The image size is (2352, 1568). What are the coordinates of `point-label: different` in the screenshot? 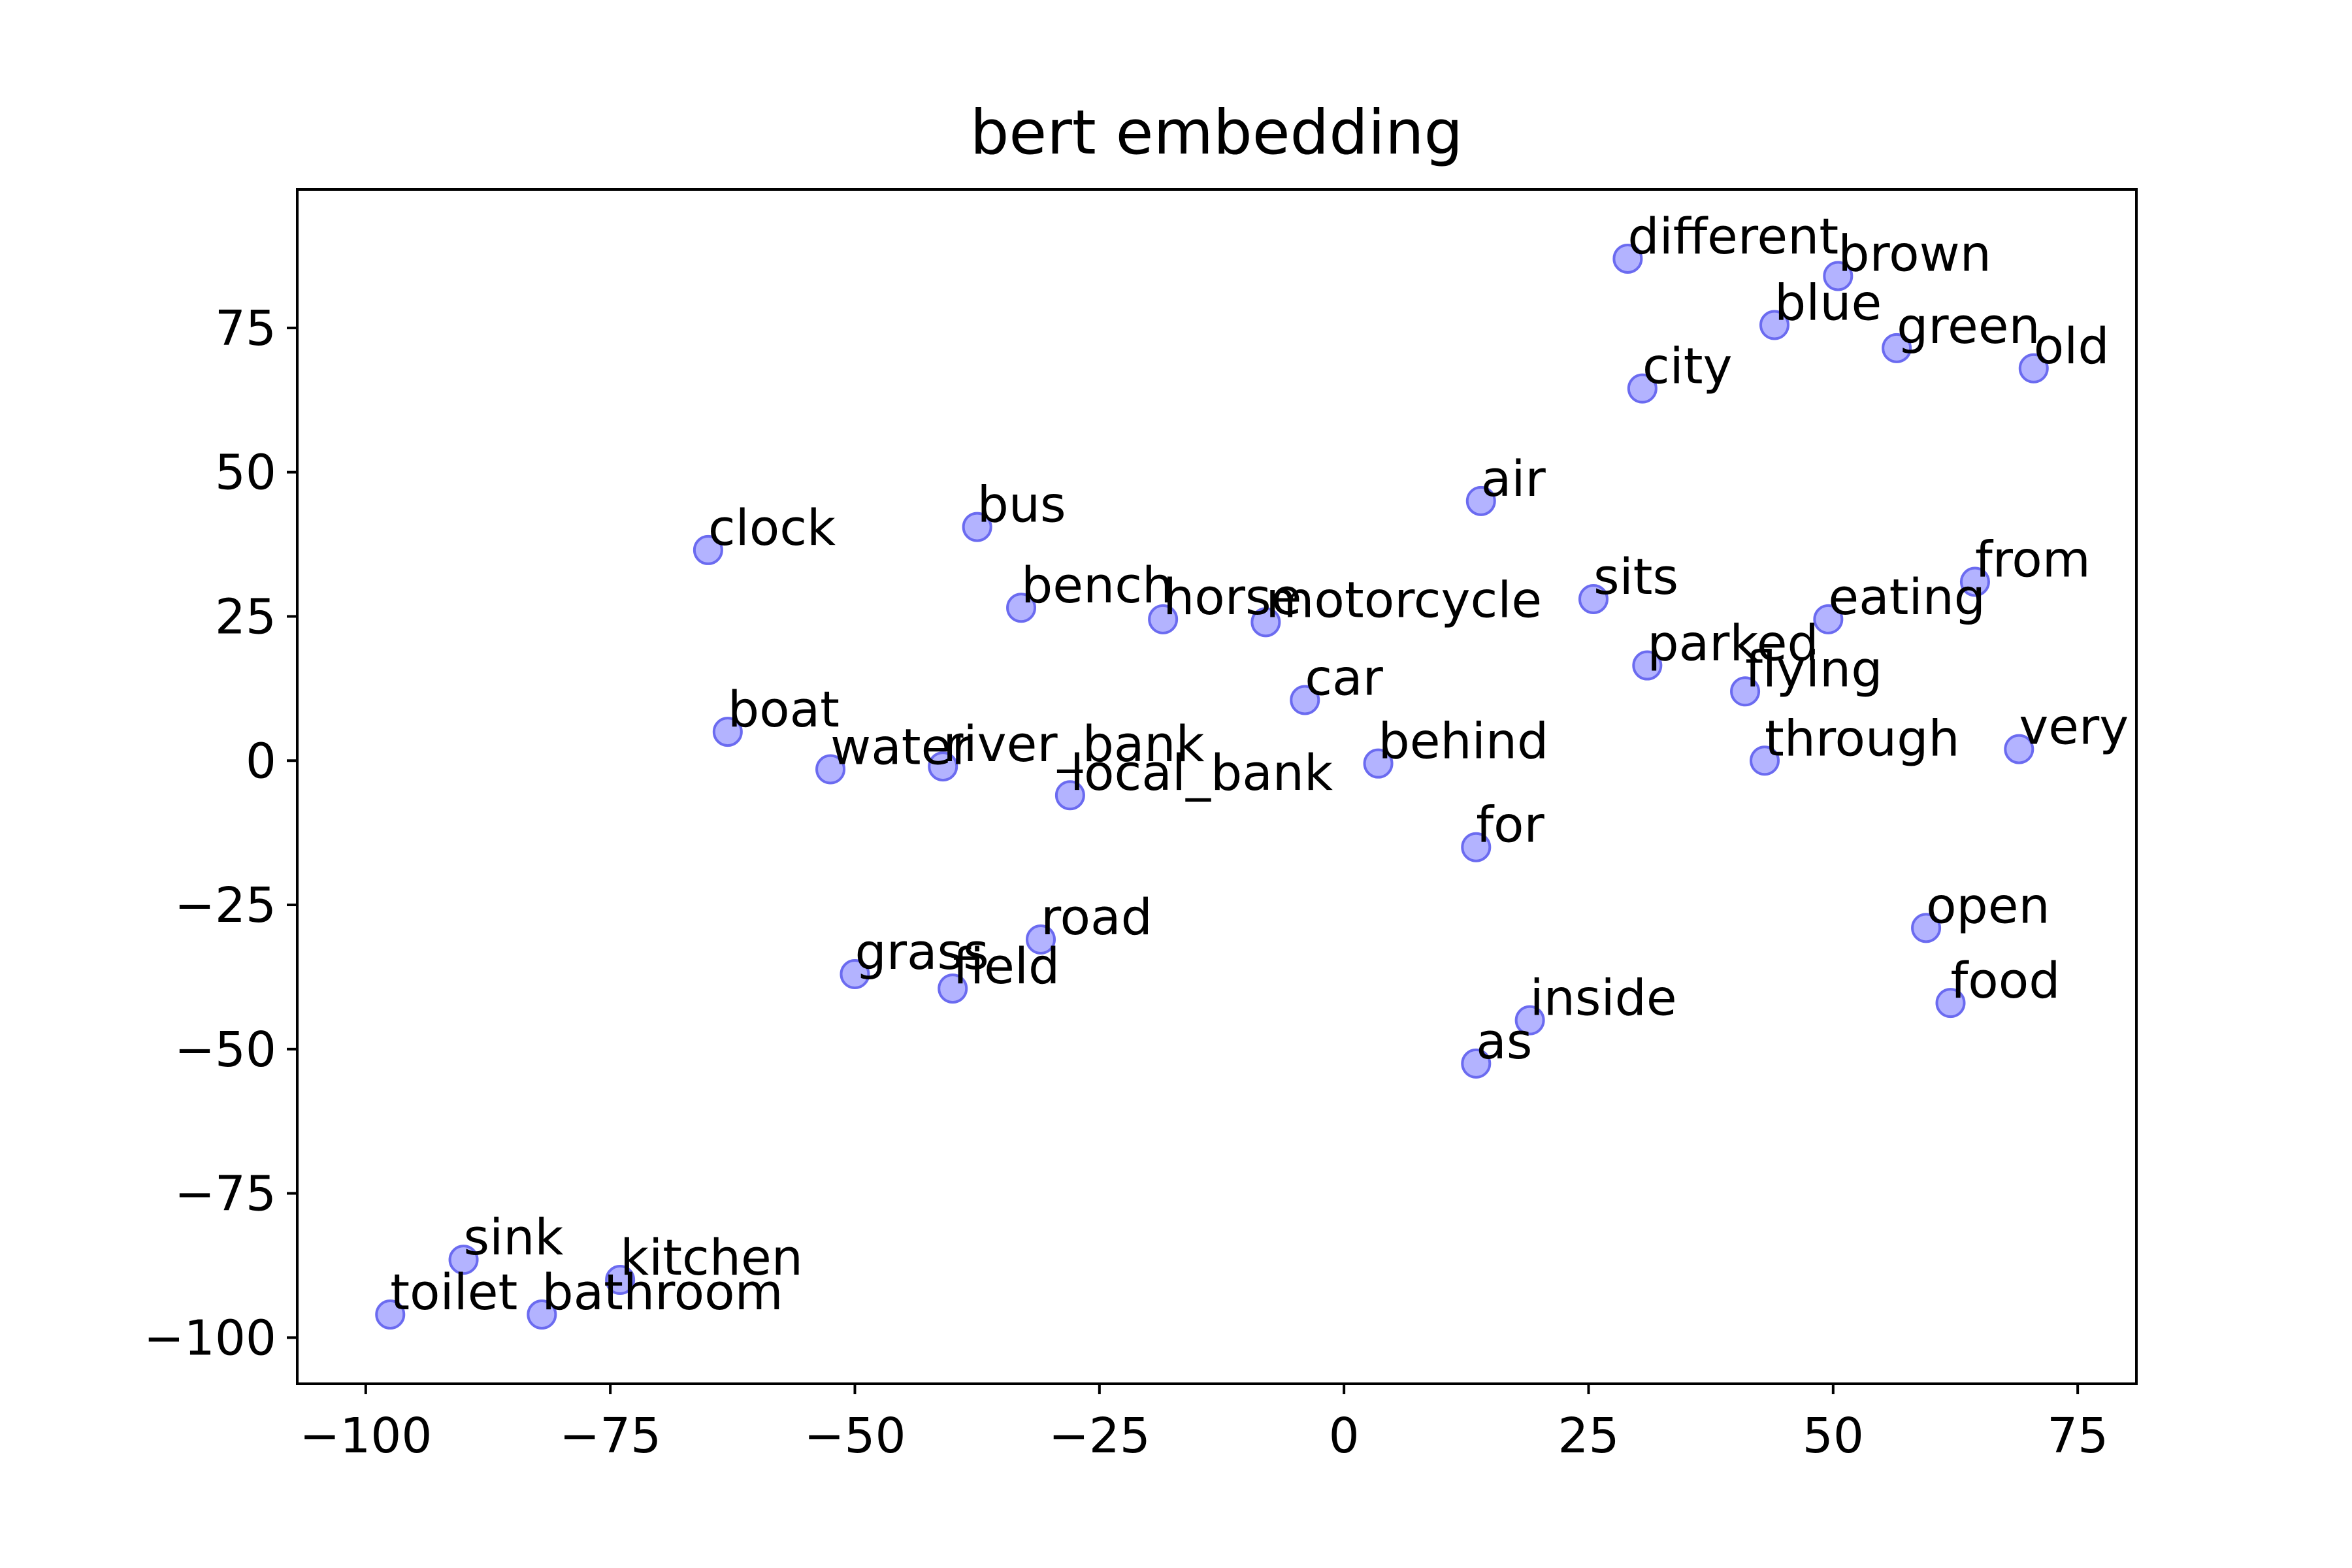 It's located at (1732, 236).